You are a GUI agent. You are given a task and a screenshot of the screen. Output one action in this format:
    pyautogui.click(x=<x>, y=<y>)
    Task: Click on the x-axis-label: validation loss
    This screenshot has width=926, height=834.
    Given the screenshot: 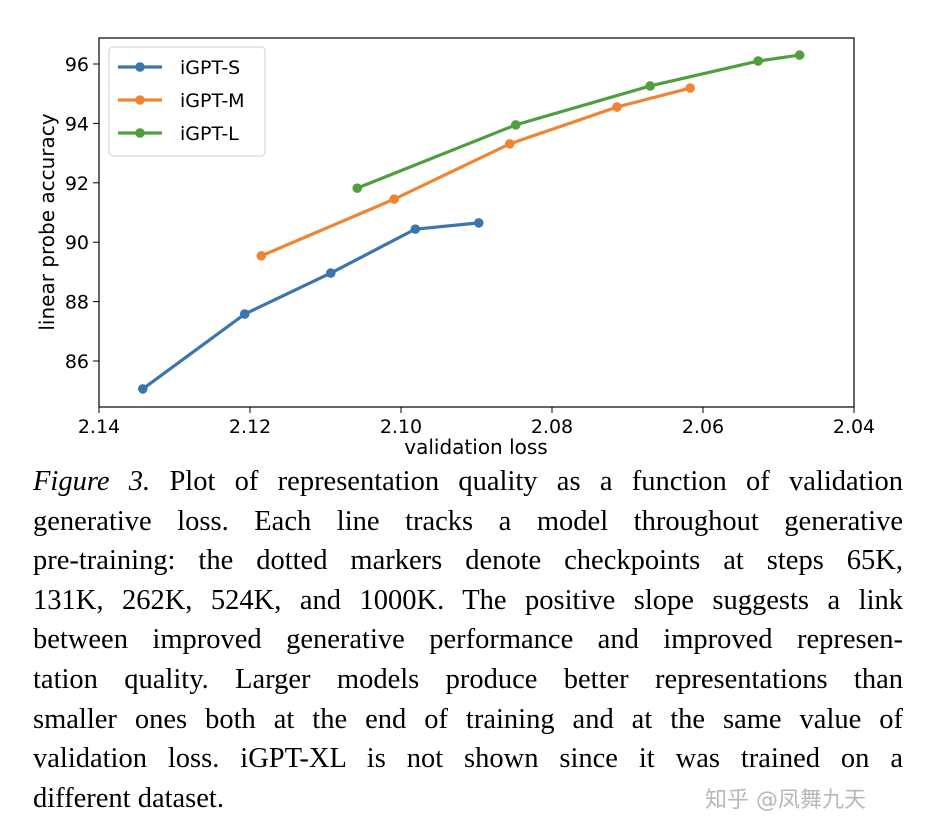 What is the action you would take?
    pyautogui.click(x=475, y=447)
    